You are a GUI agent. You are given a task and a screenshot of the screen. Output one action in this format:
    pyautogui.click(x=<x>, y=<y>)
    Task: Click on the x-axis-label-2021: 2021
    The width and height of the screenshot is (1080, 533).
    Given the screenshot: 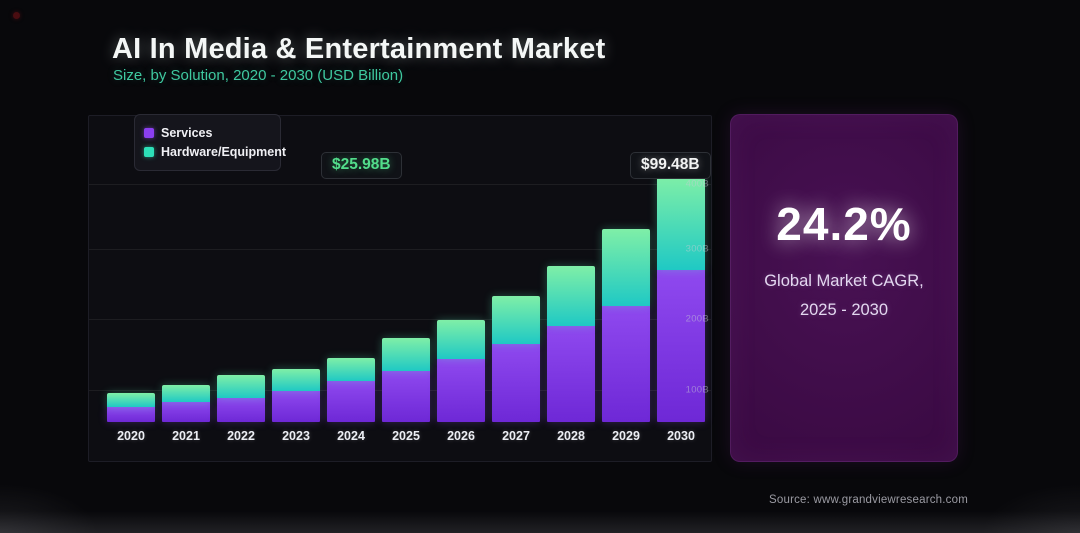 What is the action you would take?
    pyautogui.click(x=186, y=436)
    